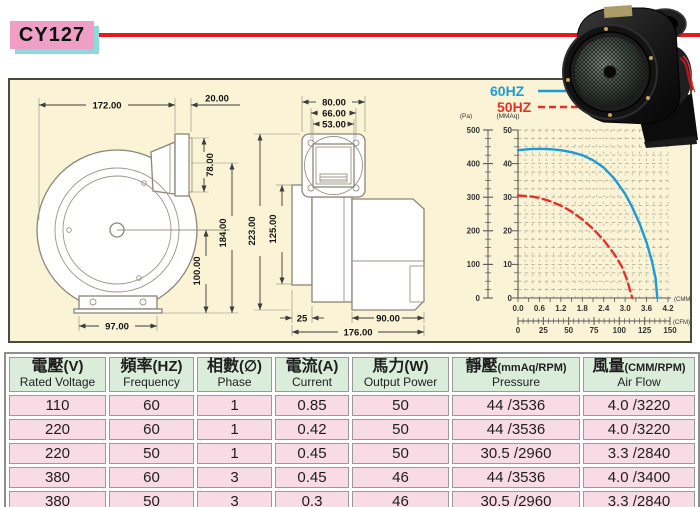 This screenshot has height=507, width=700. What do you see at coordinates (138, 213) in the screenshot?
I see `front-view-drawing: 172.00 20.00 78.00 184.00` at bounding box center [138, 213].